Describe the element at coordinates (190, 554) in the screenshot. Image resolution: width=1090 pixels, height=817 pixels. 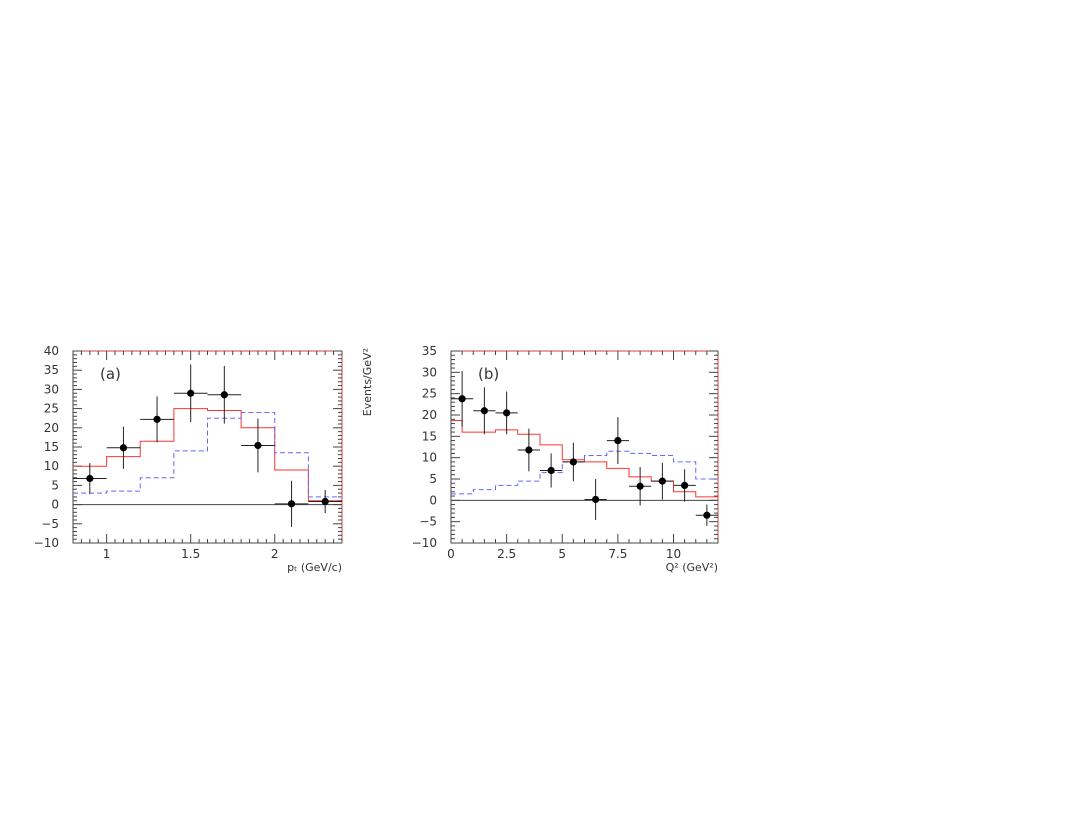
I see `x-tick-label: 1.5` at that location.